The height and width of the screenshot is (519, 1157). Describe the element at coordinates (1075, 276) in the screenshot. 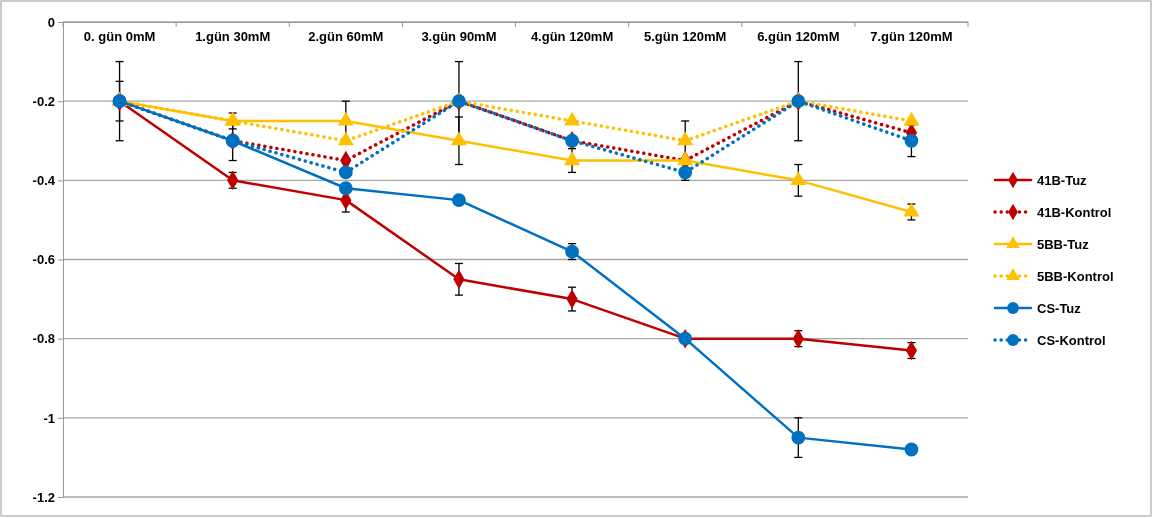

I see `legend-label: 5BB-Kontrol` at that location.